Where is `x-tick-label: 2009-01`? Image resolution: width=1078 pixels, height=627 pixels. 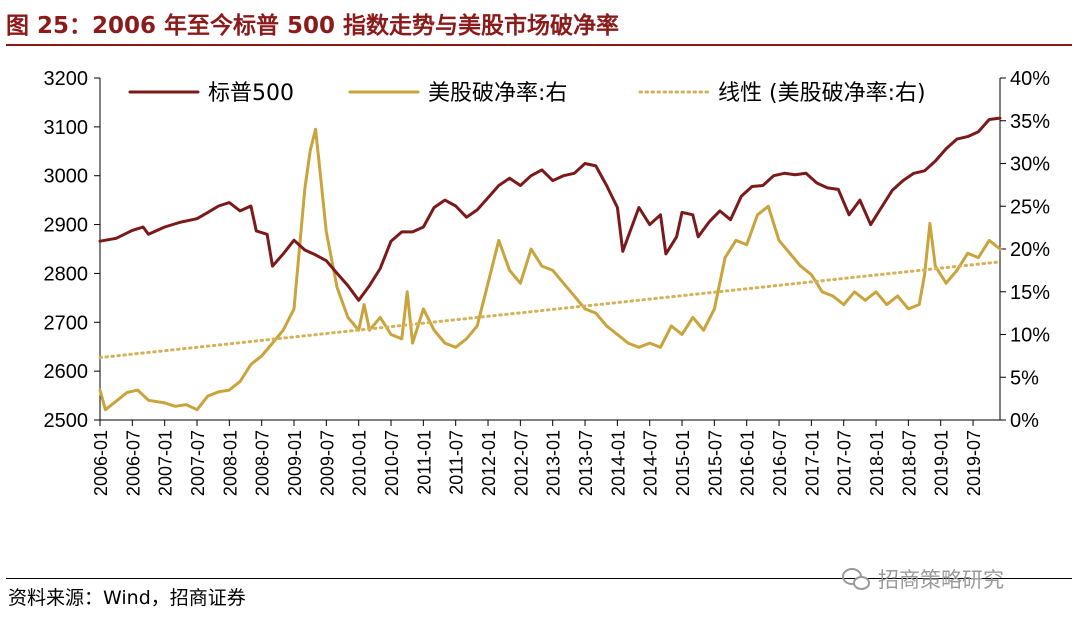 x-tick-label: 2009-01 is located at coordinates (295, 463).